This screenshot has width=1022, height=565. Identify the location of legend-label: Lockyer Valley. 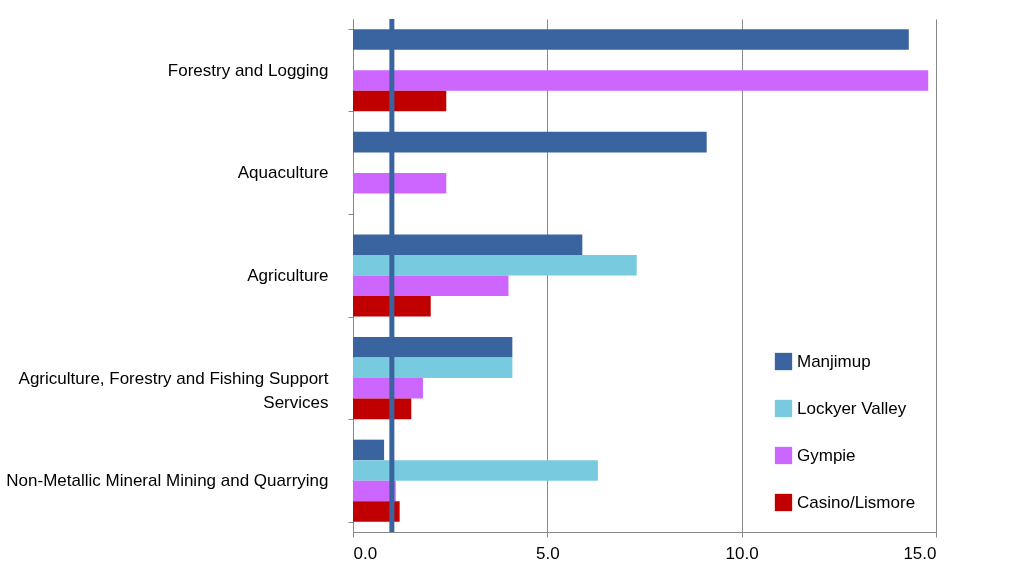
(852, 408).